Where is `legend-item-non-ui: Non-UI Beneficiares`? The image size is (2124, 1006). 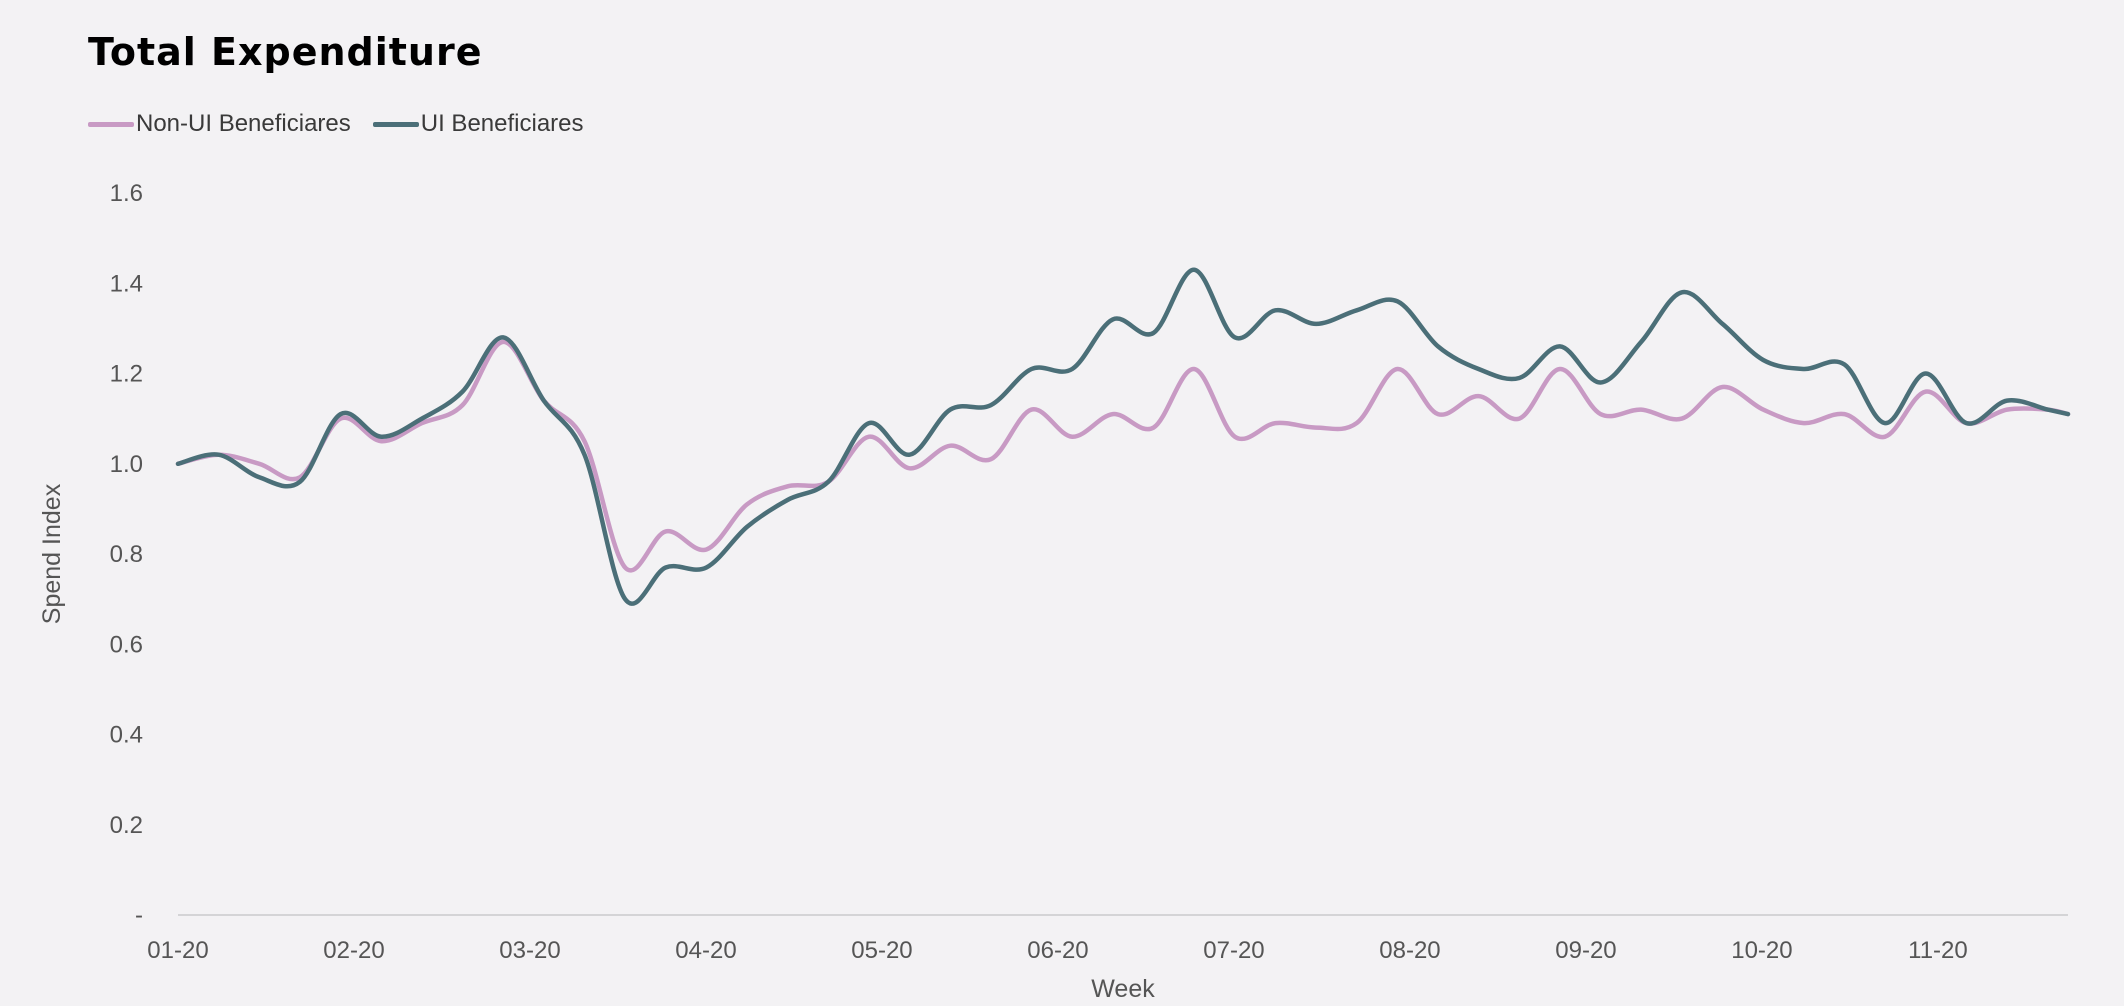 legend-item-non-ui: Non-UI Beneficiares is located at coordinates (219, 124).